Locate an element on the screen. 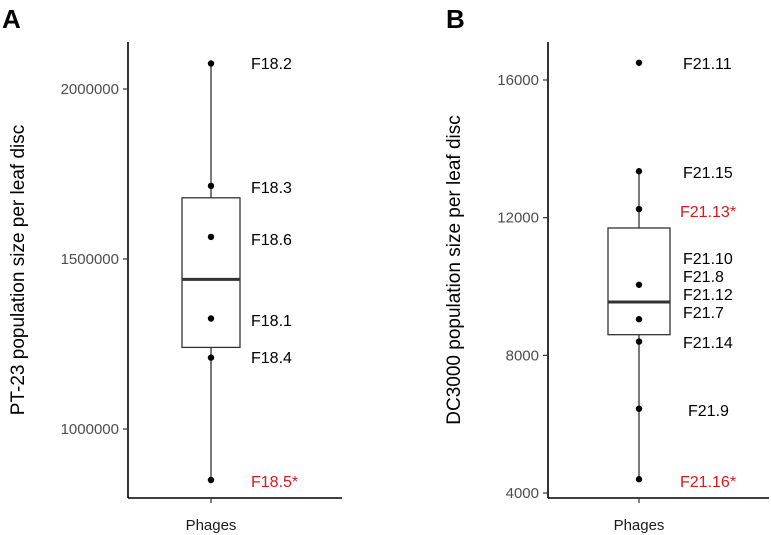 The height and width of the screenshot is (535, 771). point-label: F21.14 is located at coordinates (708, 343).